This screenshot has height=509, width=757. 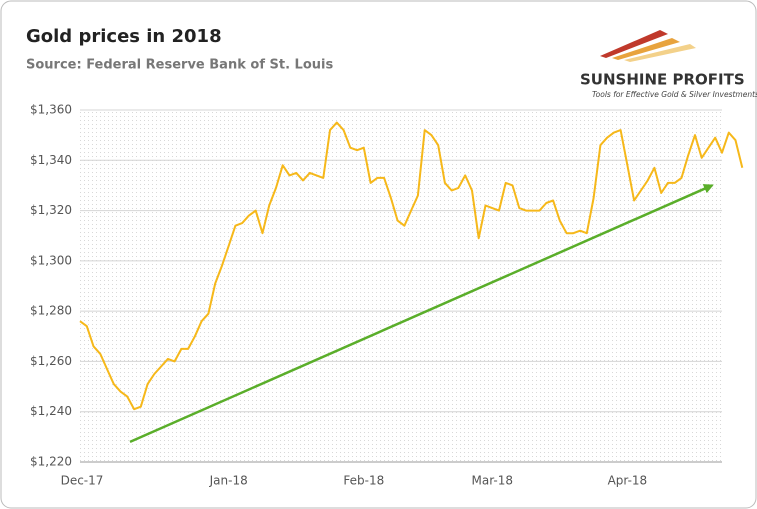 I want to click on chart-title: Gold prices in 2018, so click(x=124, y=36).